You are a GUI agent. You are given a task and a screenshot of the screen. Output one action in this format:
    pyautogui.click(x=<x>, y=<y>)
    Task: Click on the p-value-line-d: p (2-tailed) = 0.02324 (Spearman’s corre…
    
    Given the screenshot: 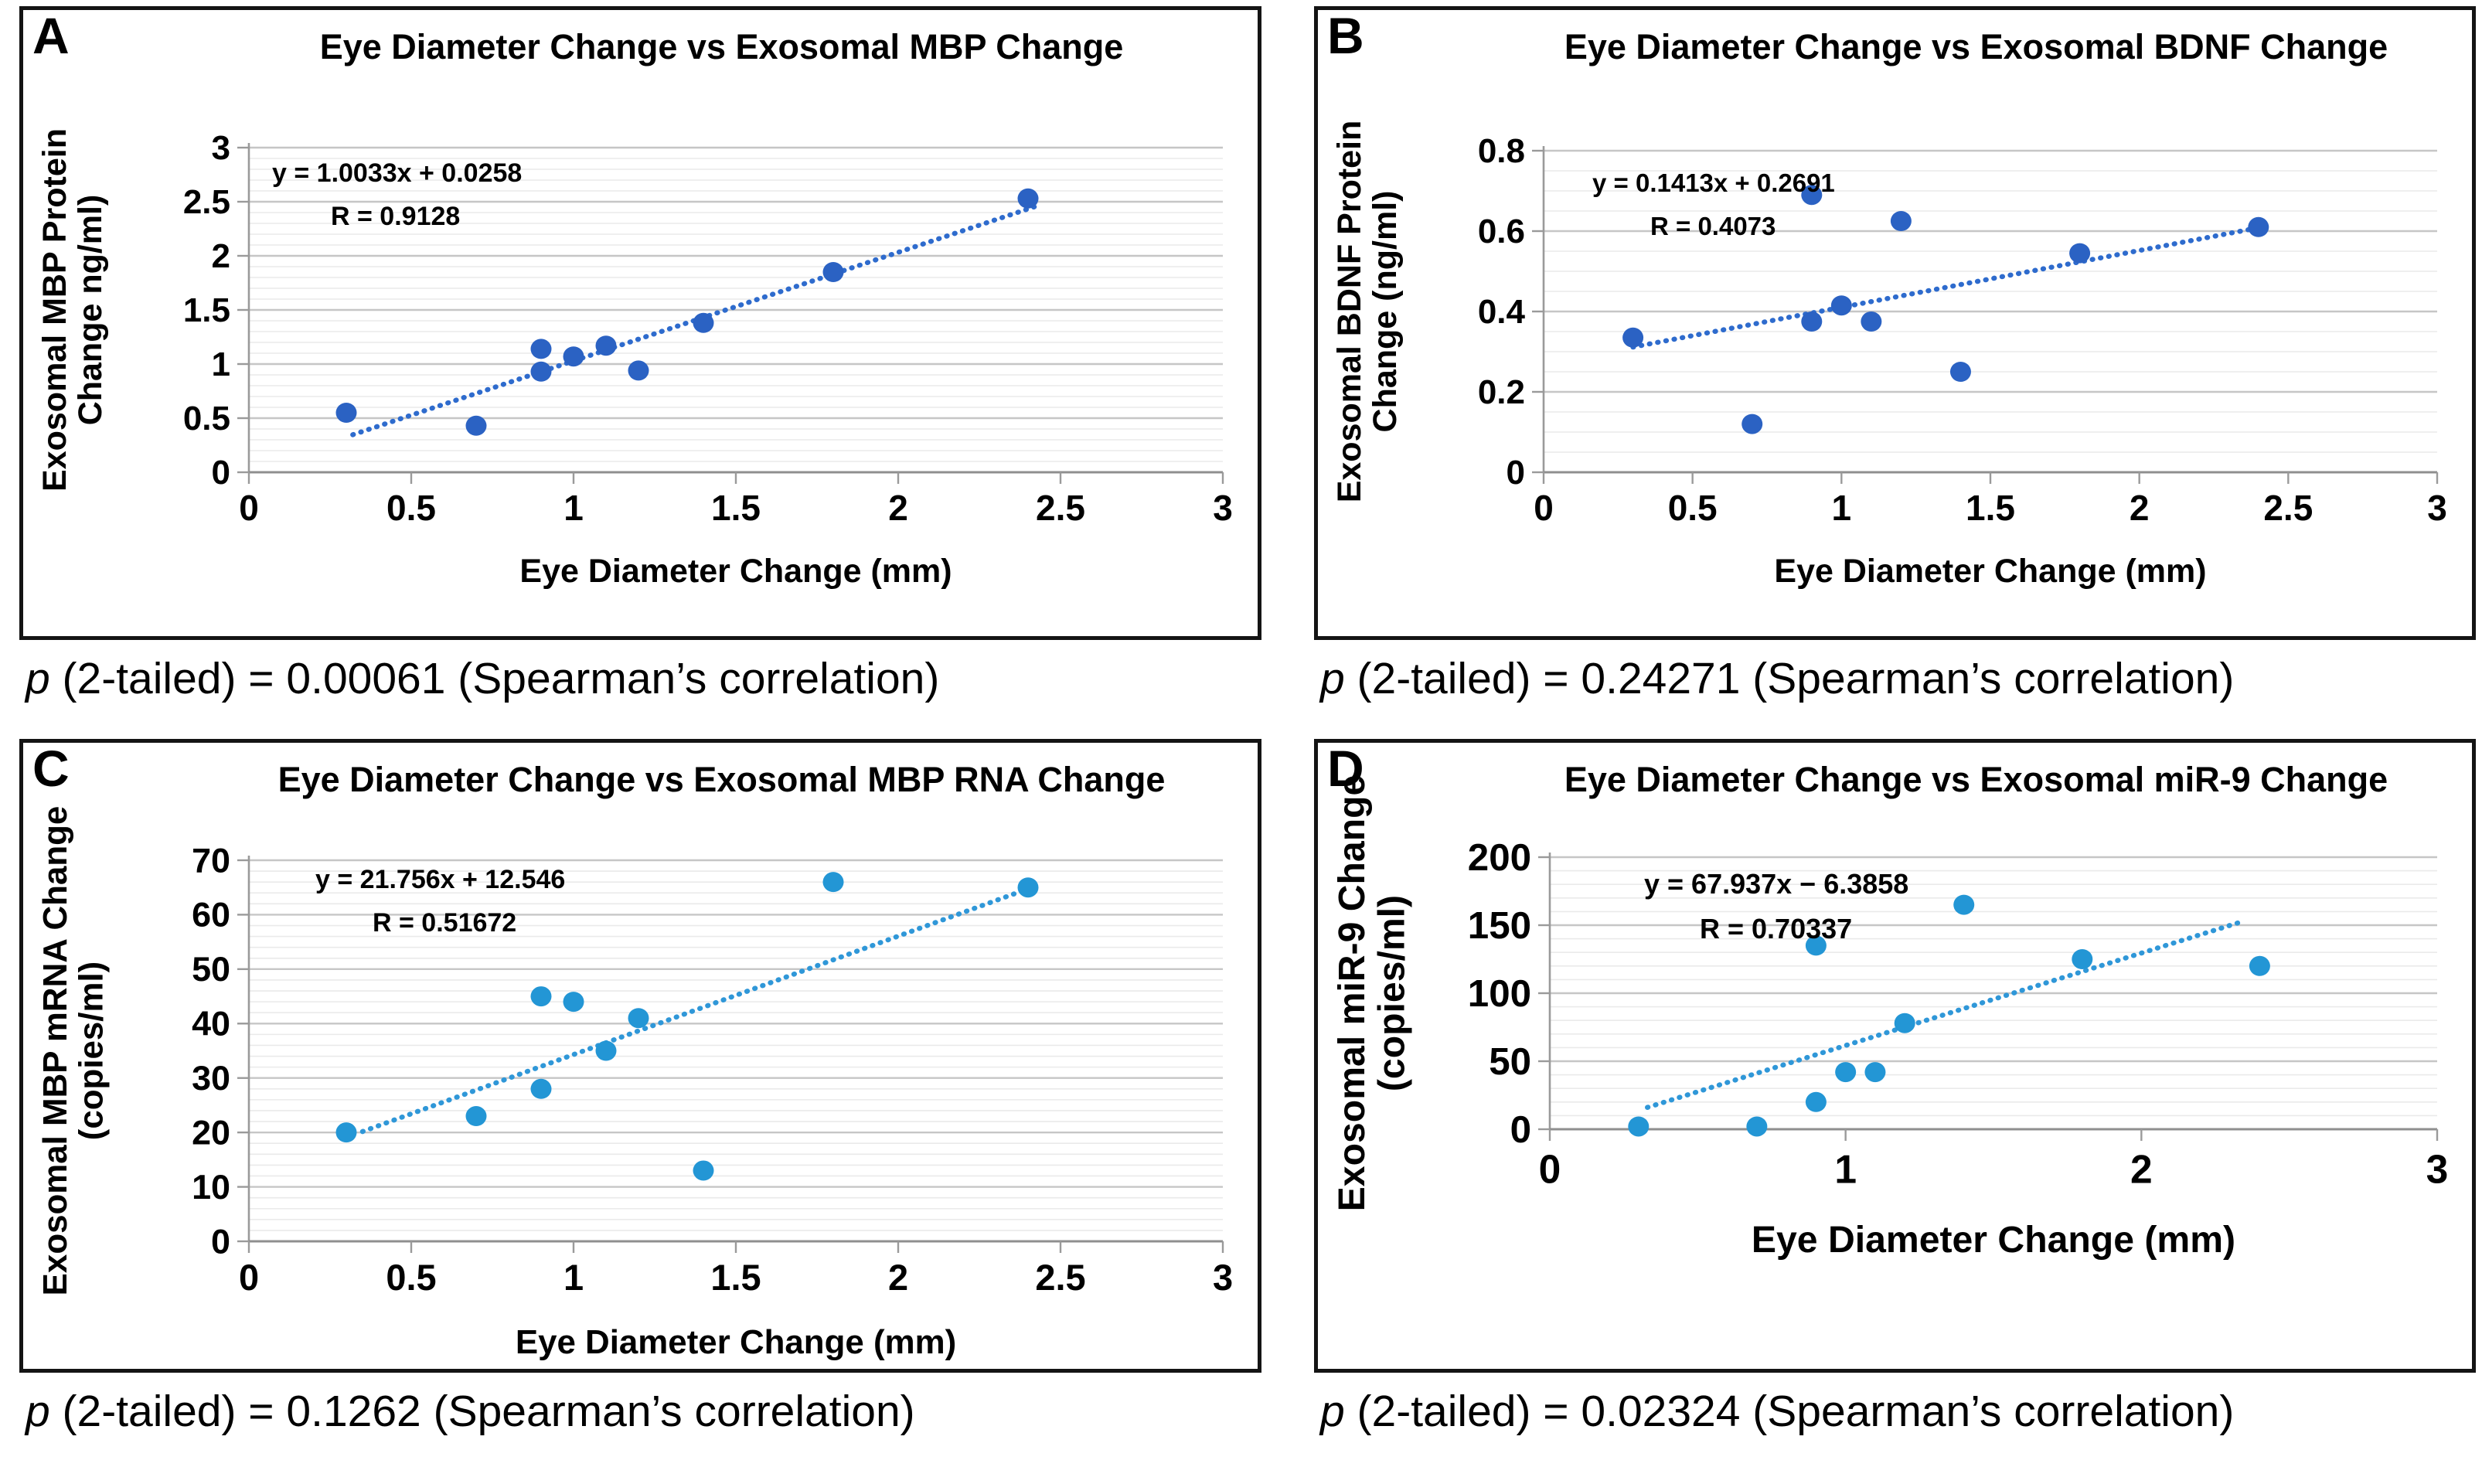 What is the action you would take?
    pyautogui.click(x=1898, y=1412)
    